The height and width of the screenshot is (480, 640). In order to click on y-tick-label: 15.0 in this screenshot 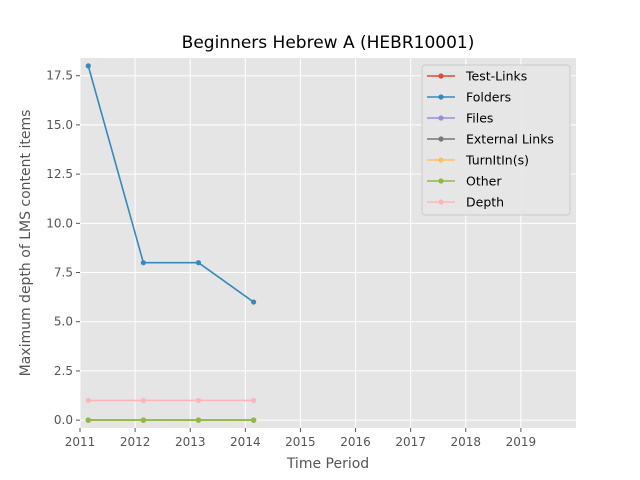, I will do `click(59, 125)`.